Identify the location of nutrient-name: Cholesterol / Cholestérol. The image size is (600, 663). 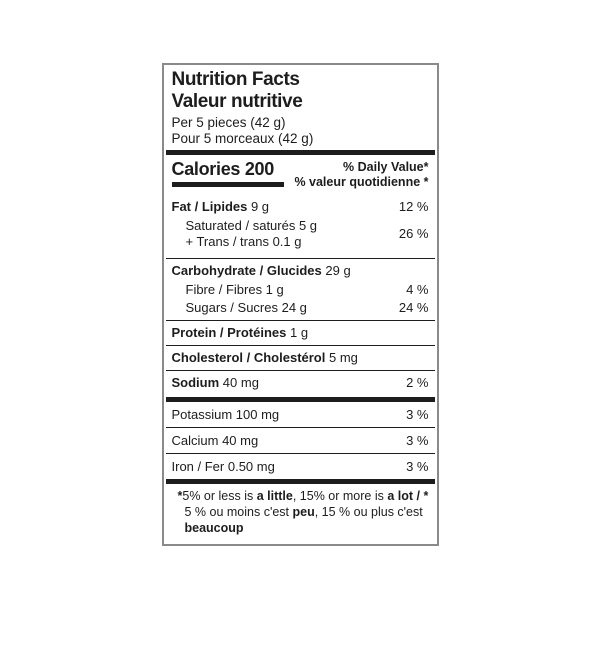
(248, 357).